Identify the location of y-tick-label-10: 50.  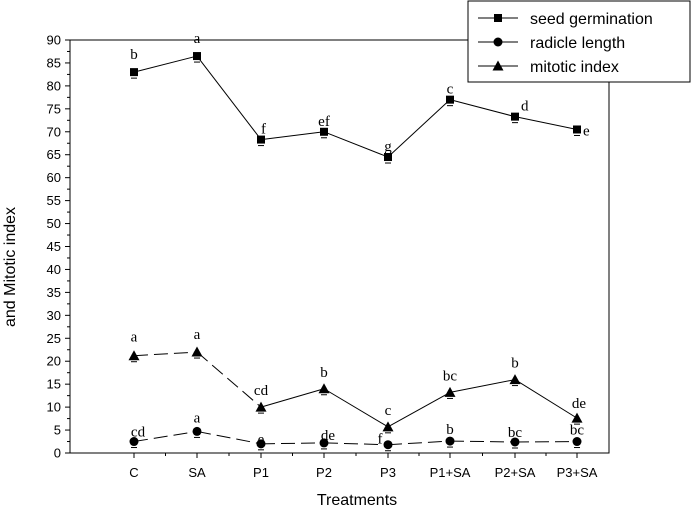
(54, 223).